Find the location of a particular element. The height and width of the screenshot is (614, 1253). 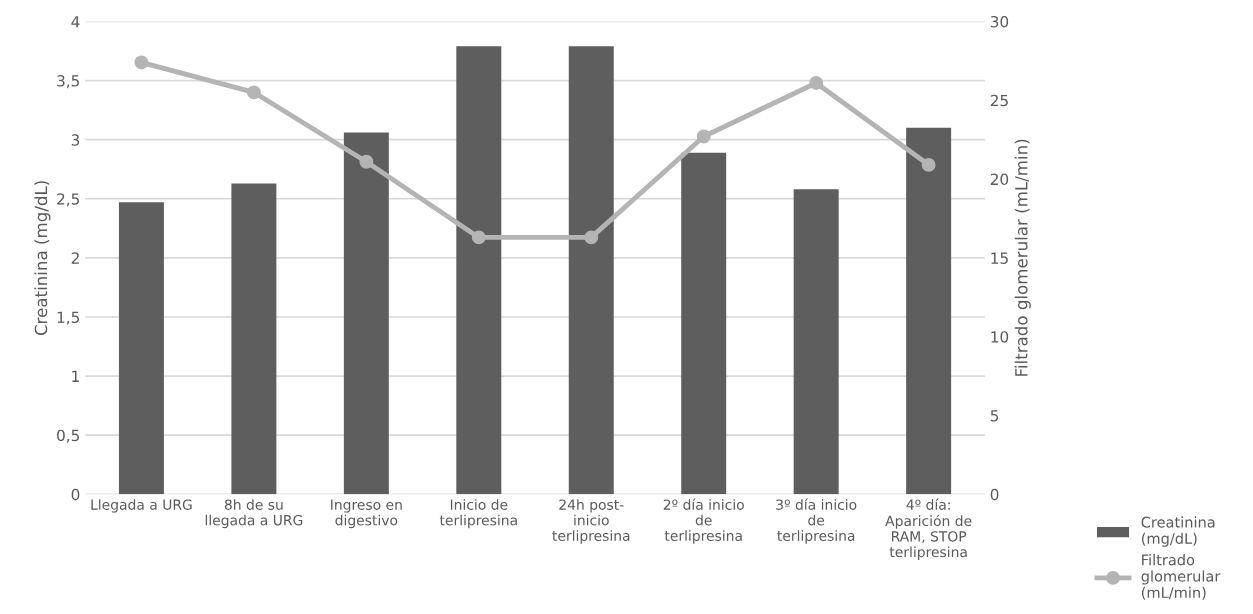

y-axis-title: Creatinina (mg/dL) is located at coordinates (42, 258).